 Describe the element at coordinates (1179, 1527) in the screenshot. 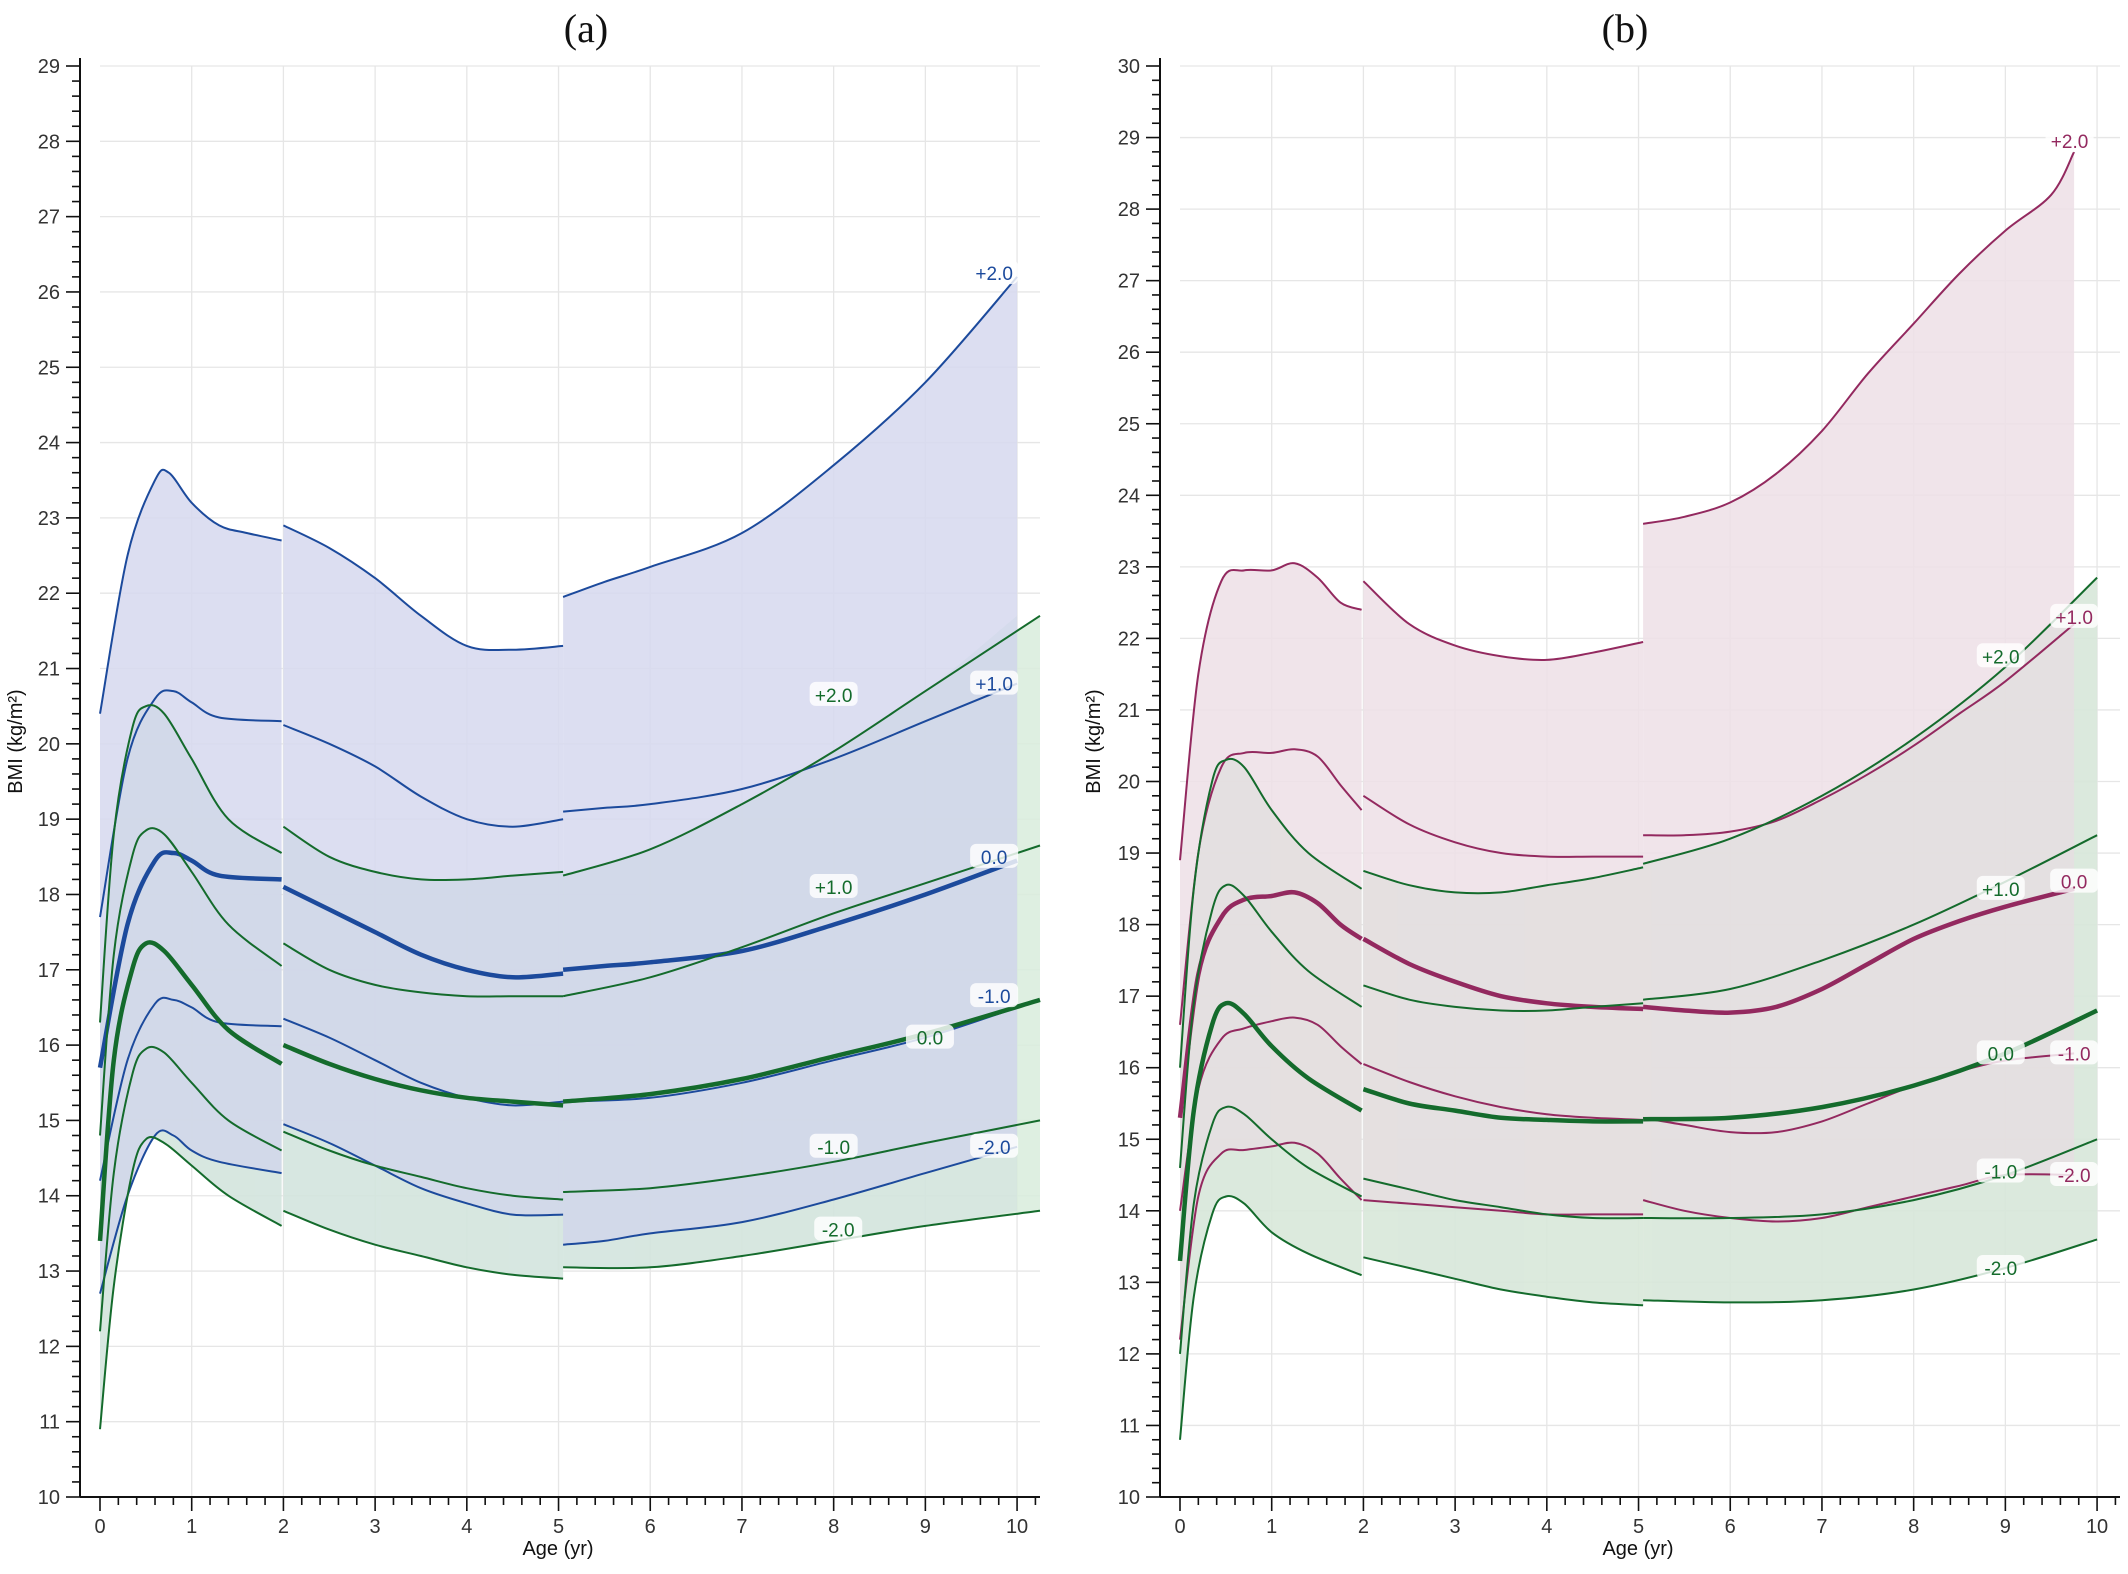

I see `x-tick-label: 0` at that location.